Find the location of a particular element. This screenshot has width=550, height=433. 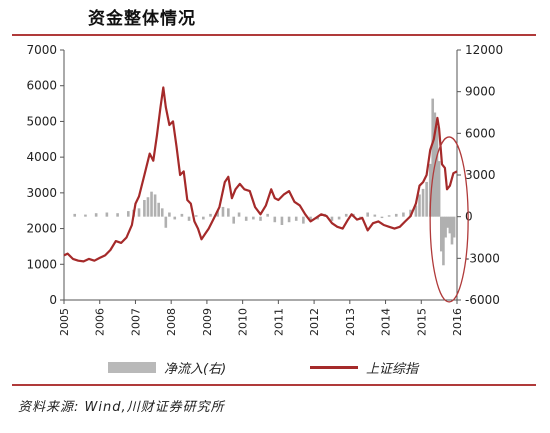

left-tick-label: 7000 is located at coordinates (41, 50).